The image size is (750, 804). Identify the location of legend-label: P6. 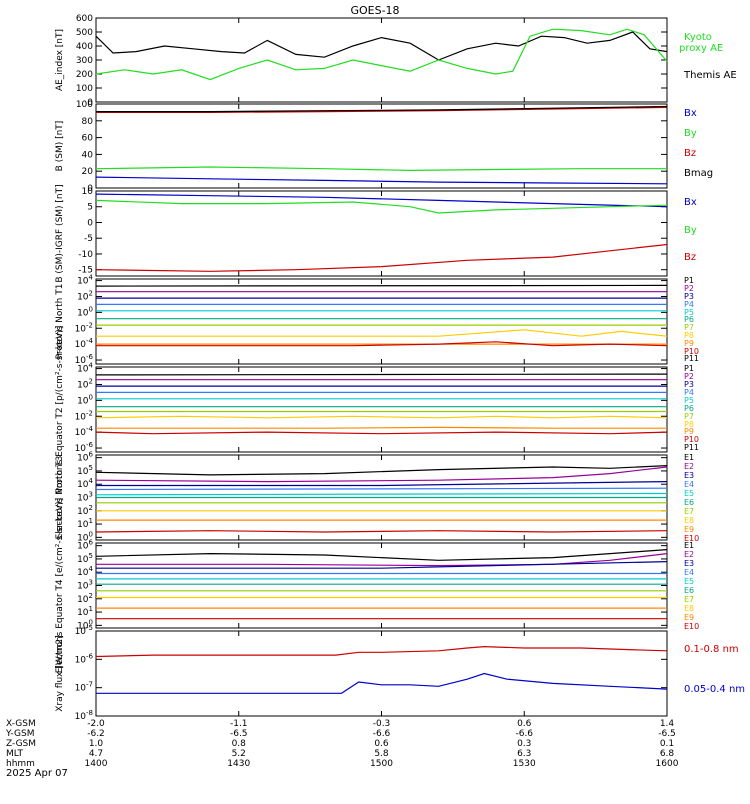
(689, 408).